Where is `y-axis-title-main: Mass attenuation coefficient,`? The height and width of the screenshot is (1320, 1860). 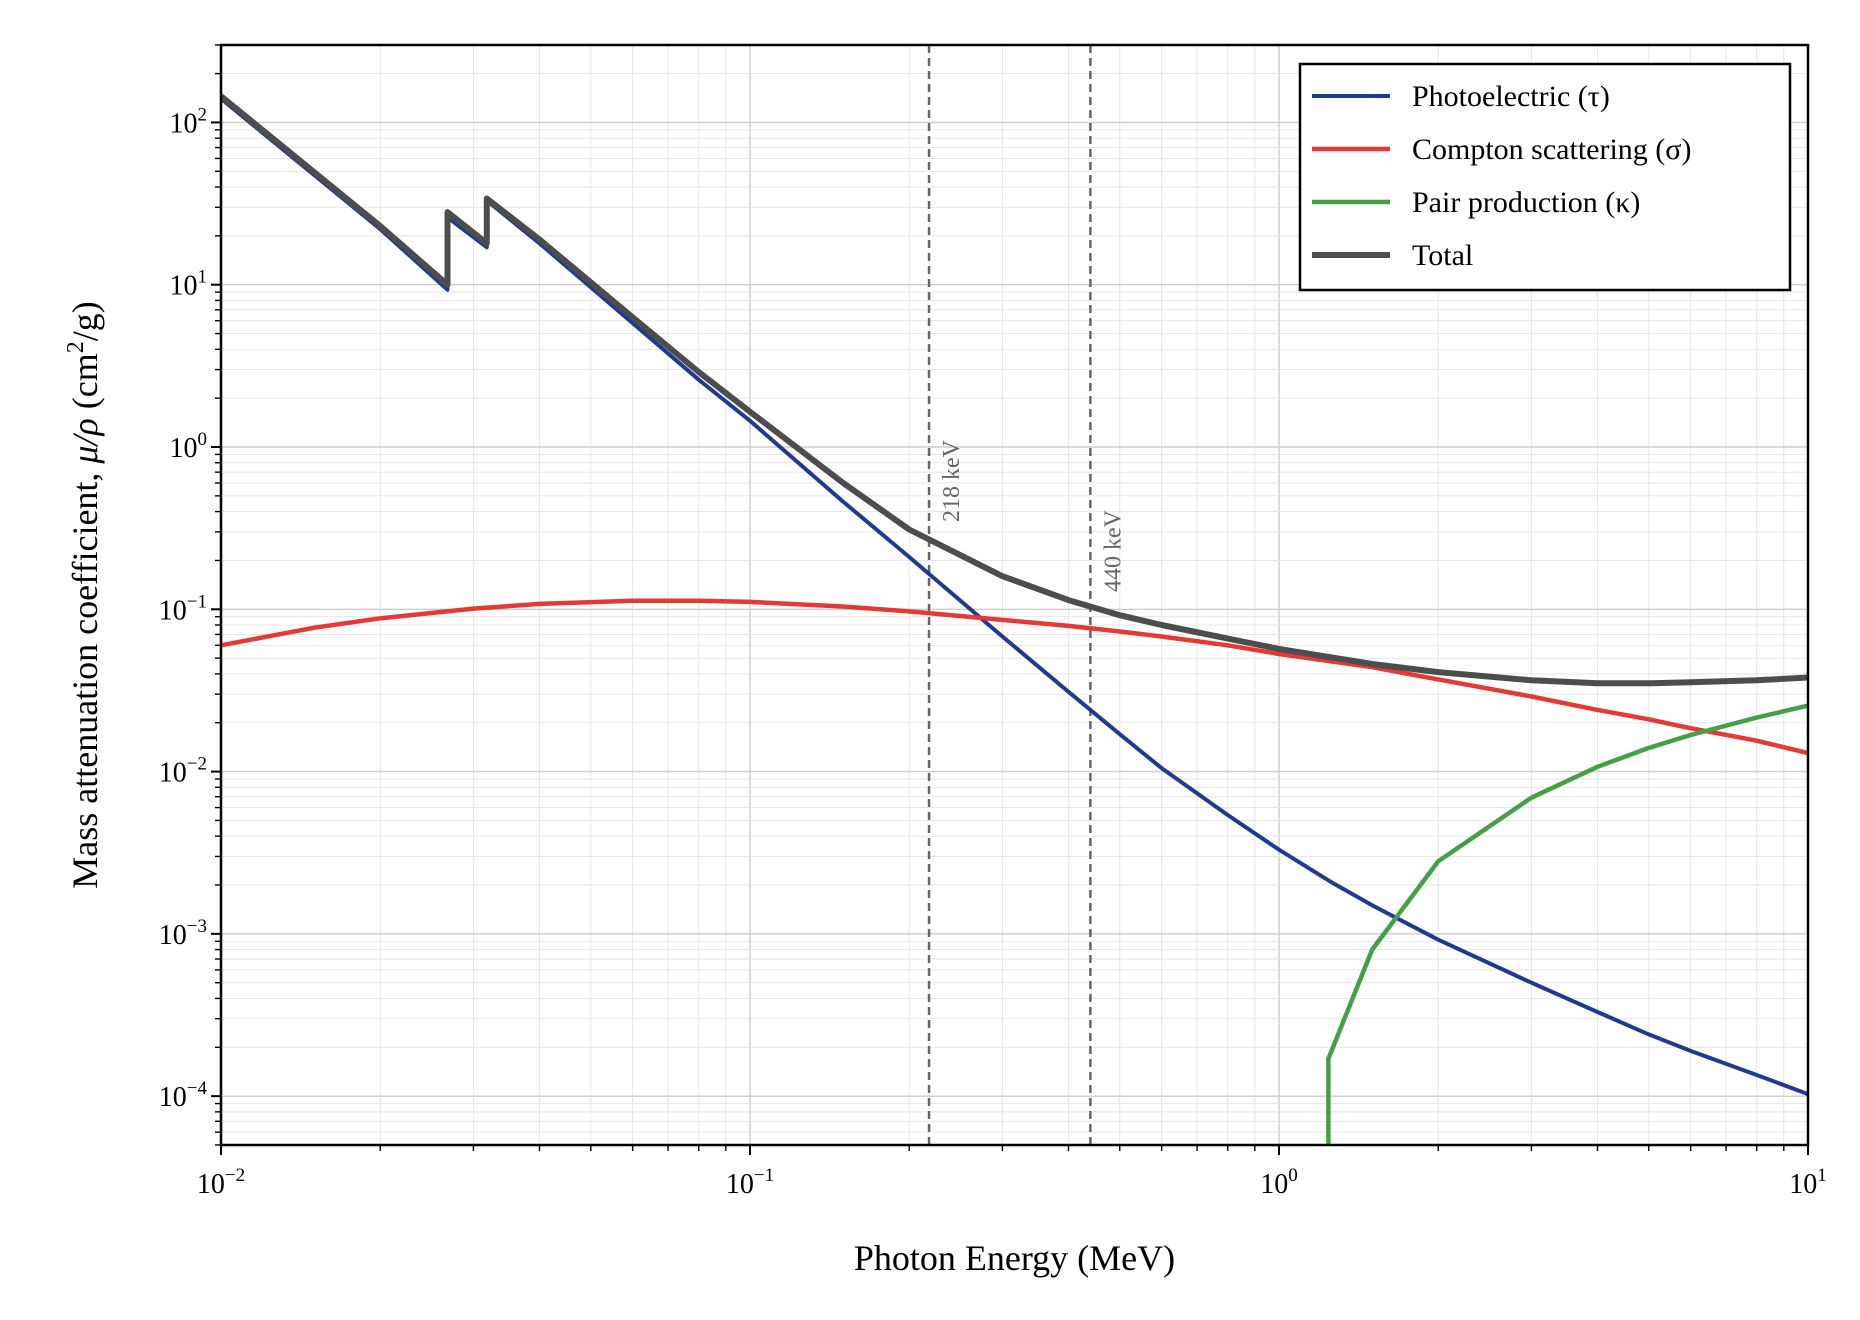 y-axis-title-main: Mass attenuation coefficient, is located at coordinates (85, 676).